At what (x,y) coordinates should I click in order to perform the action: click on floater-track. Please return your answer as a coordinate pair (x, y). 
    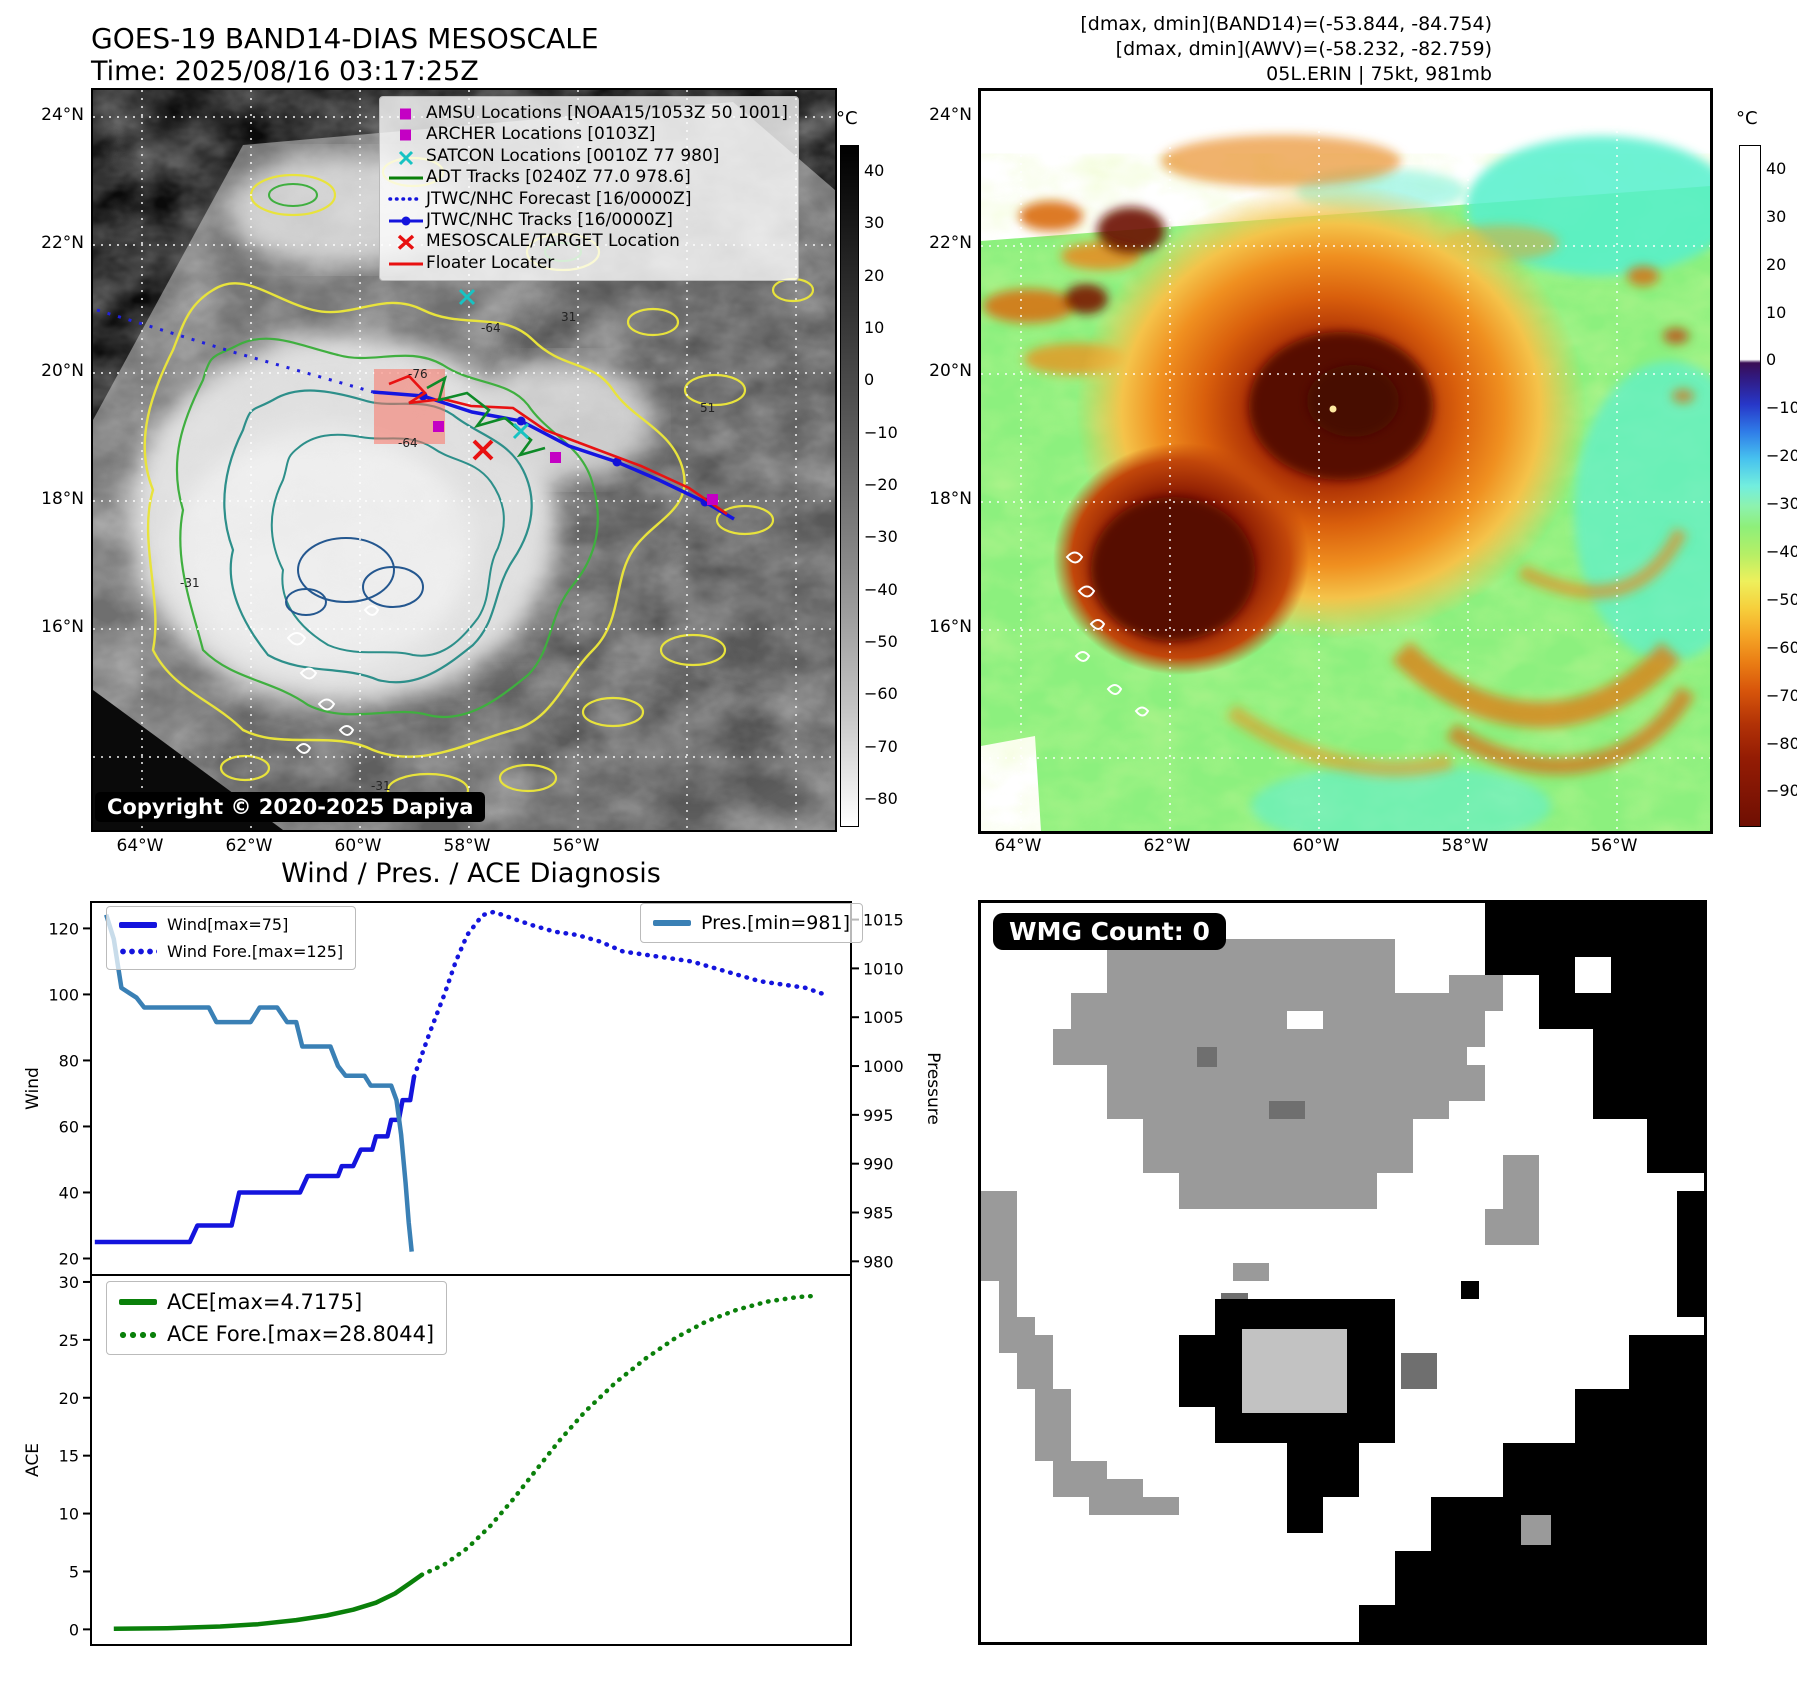
    Looking at the image, I should click on (558, 445).